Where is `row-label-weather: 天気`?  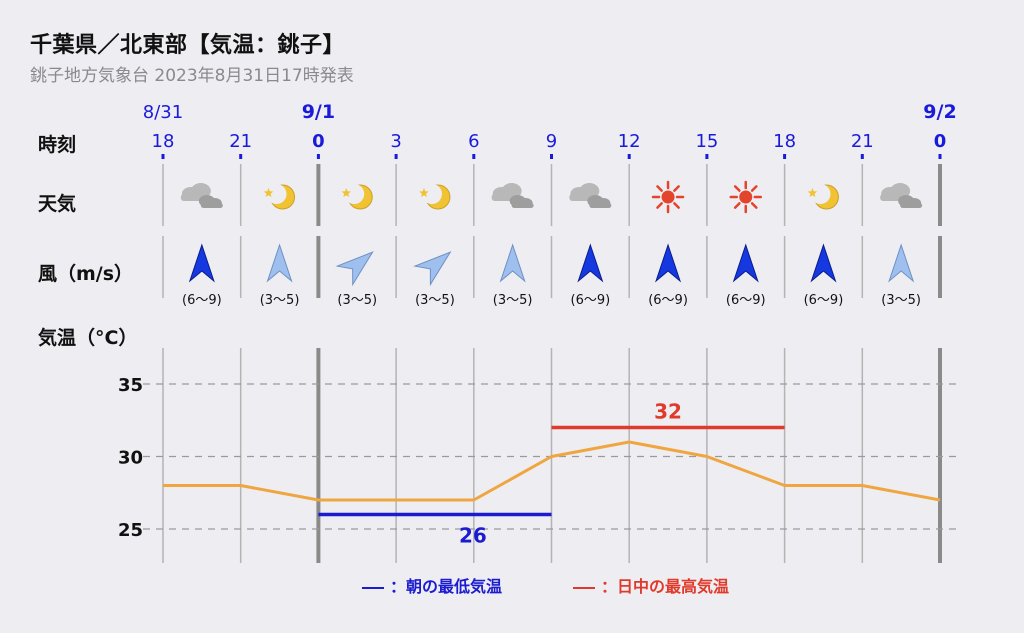
row-label-weather: 天気 is located at coordinates (57, 204).